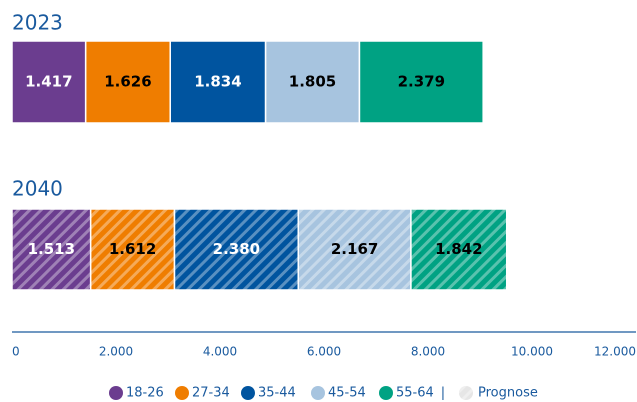 This screenshot has height=402, width=637. Describe the element at coordinates (466, 393) in the screenshot. I see `legend-swatch-hatch` at that location.